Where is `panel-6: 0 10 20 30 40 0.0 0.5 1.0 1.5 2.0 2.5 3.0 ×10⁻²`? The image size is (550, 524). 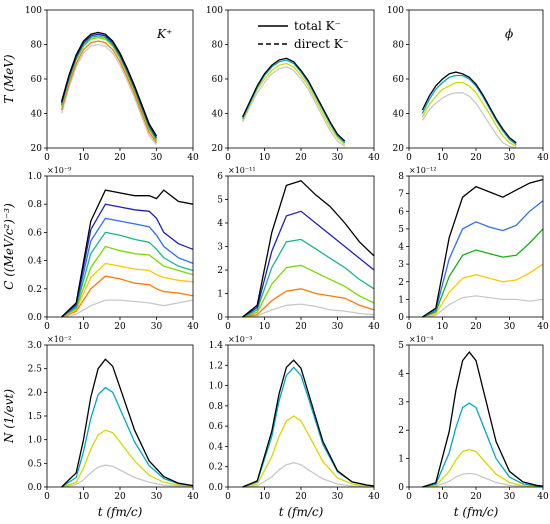
panel-6: 0 10 20 30 40 0.0 0.5 1.0 1.5 2.0 2.5 3.0 ×10⁻² is located at coordinates (113, 418).